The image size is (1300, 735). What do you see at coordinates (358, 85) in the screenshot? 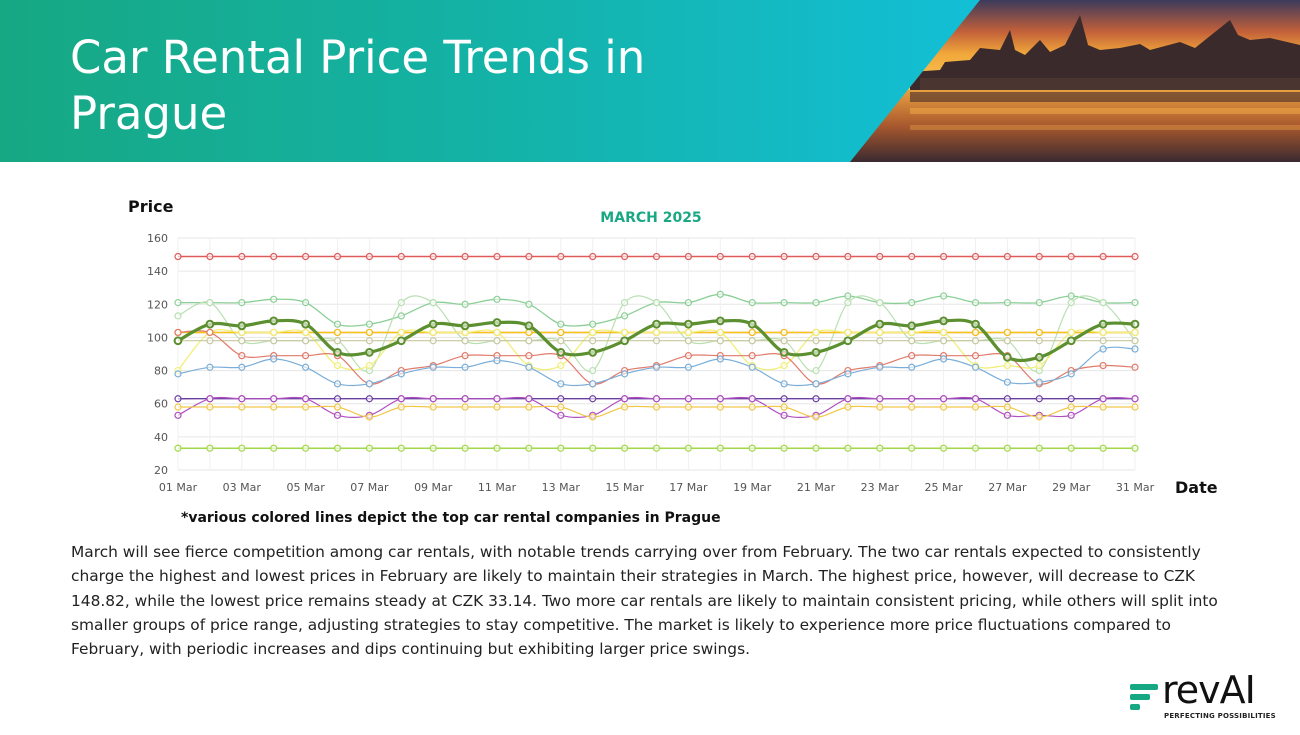
I see `page-title: Car Rental Price Trends in Prague` at bounding box center [358, 85].